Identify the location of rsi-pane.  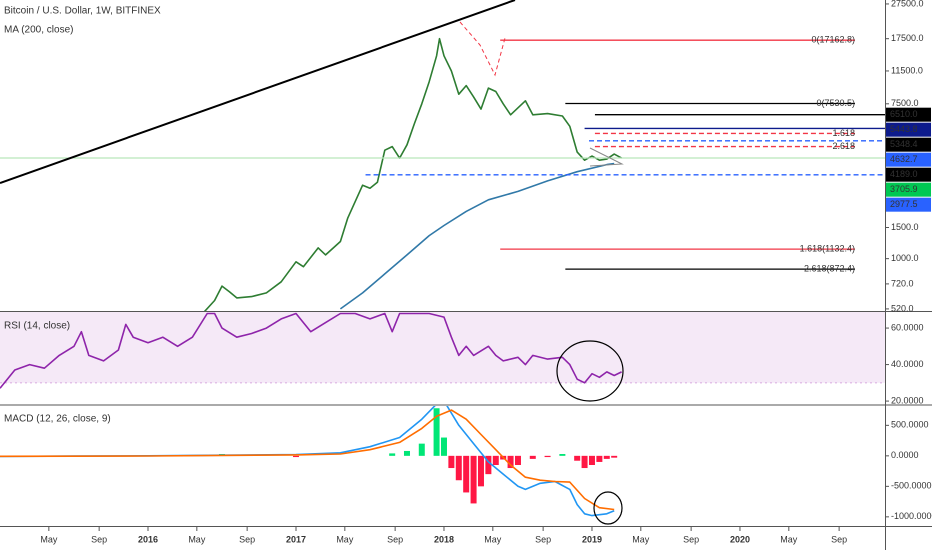
(442, 350).